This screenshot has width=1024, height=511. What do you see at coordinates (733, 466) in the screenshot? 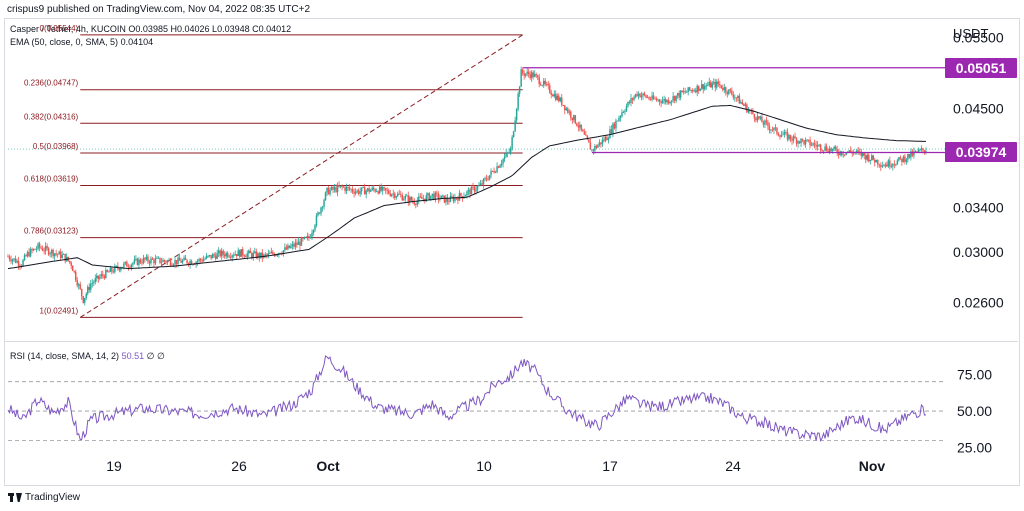
I see `time-tick-label: 24` at bounding box center [733, 466].